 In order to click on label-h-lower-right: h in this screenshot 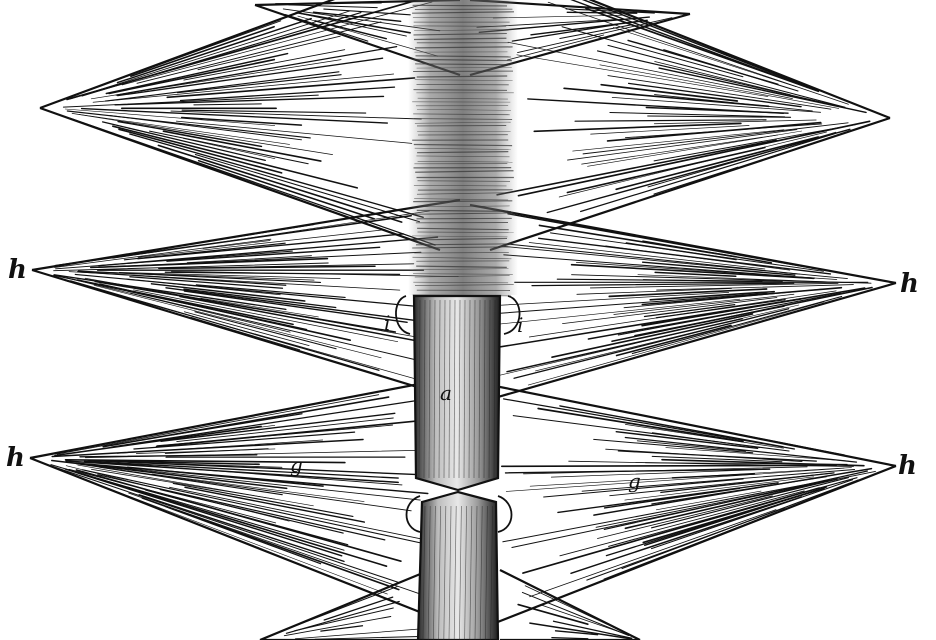, I will do `click(907, 466)`.